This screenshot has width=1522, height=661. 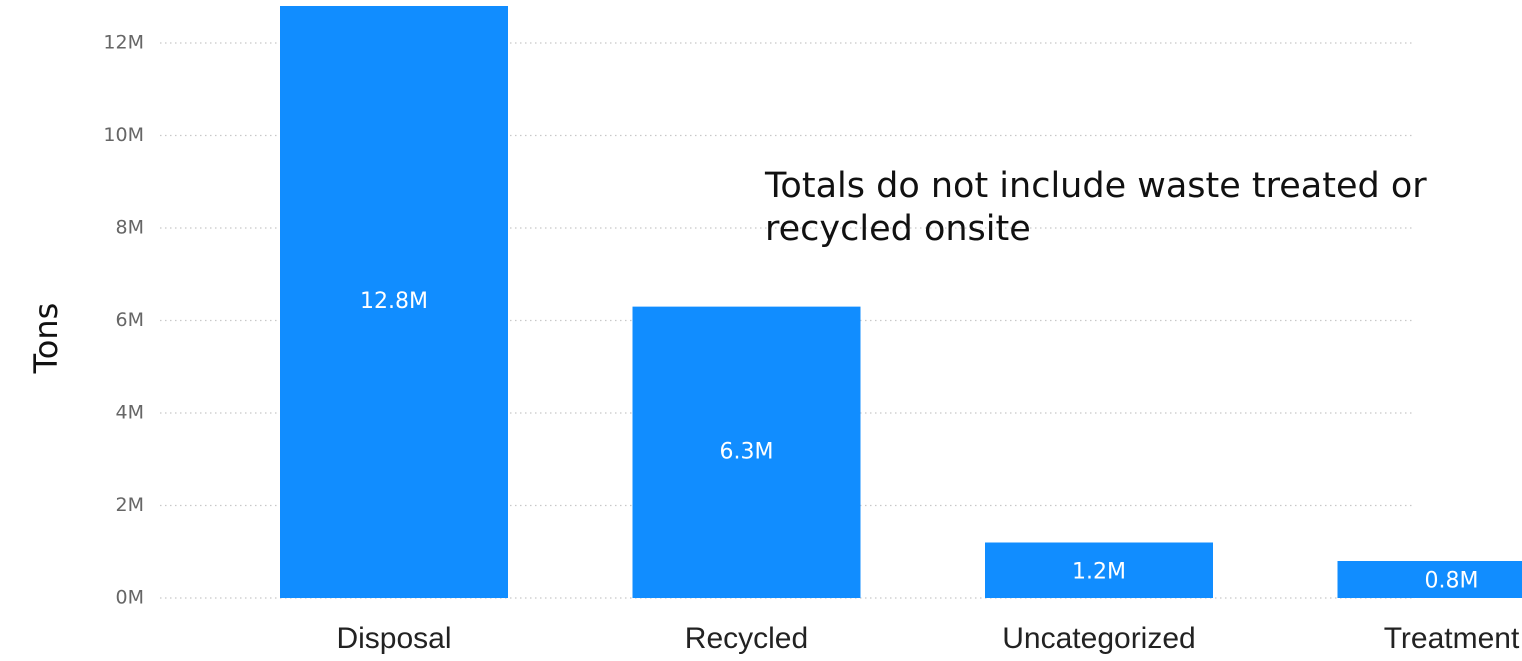 I want to click on x-category-label: Treatment, so click(x=1452, y=638).